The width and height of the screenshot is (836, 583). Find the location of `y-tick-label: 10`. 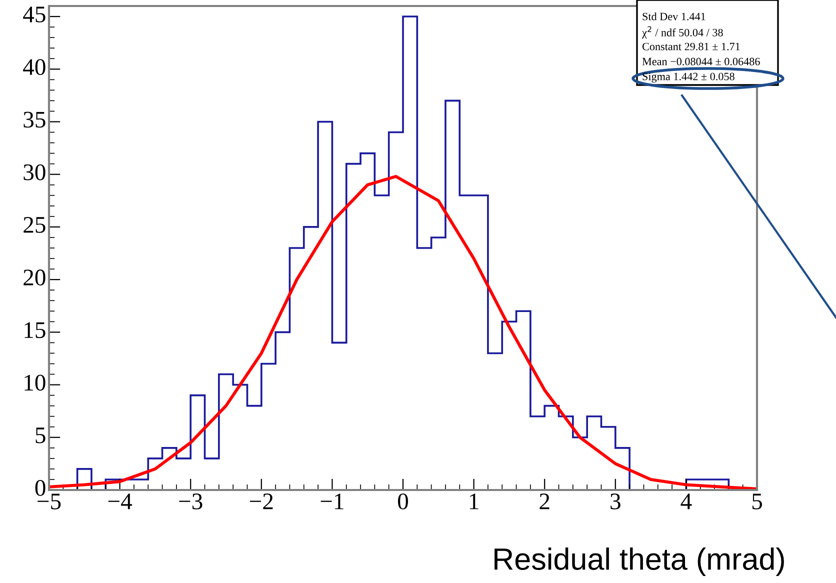

y-tick-label: 10 is located at coordinates (35, 382).